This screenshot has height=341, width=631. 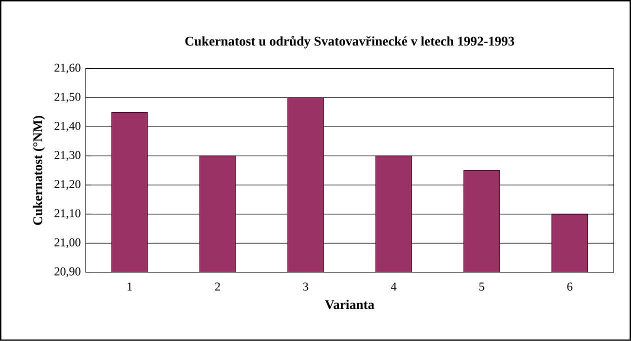 I want to click on y-tick-label: 21,20, so click(x=67, y=185).